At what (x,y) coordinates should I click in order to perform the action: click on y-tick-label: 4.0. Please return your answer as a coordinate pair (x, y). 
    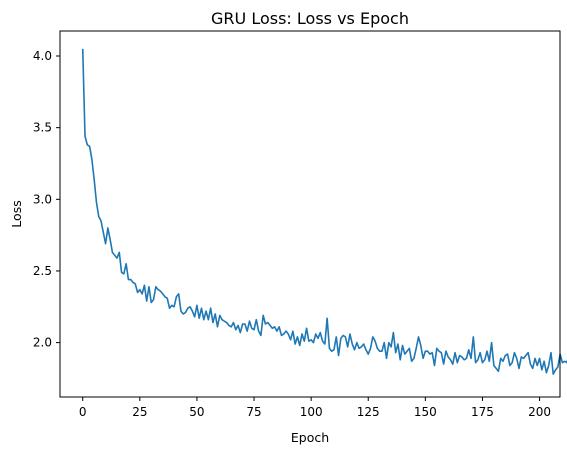
    Looking at the image, I should click on (42, 56).